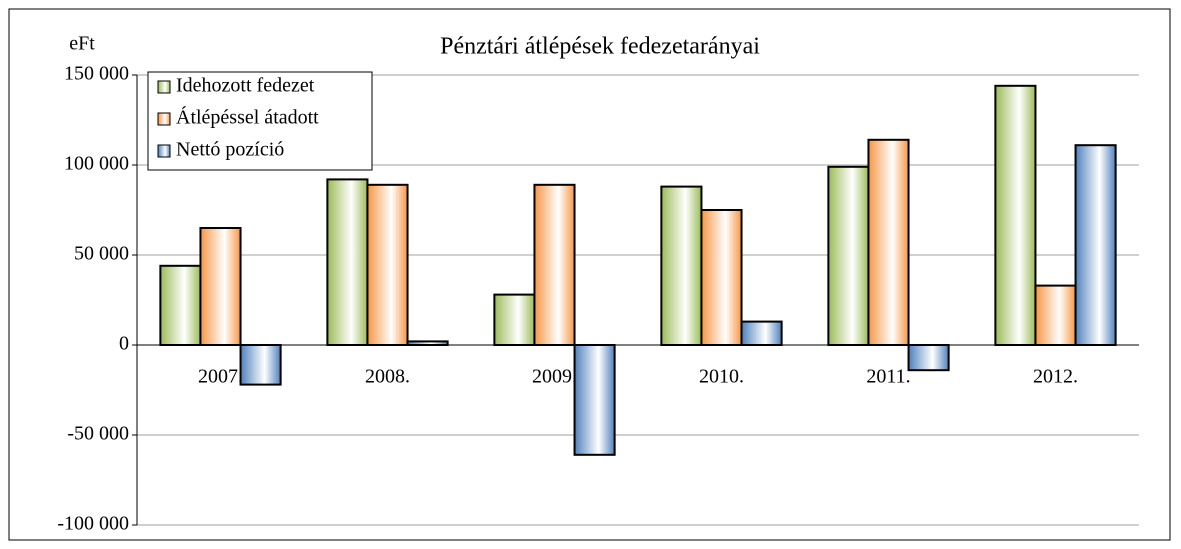 This screenshot has height=549, width=1181. Describe the element at coordinates (387, 377) in the screenshot. I see `x-tick-label: 2008.` at that location.